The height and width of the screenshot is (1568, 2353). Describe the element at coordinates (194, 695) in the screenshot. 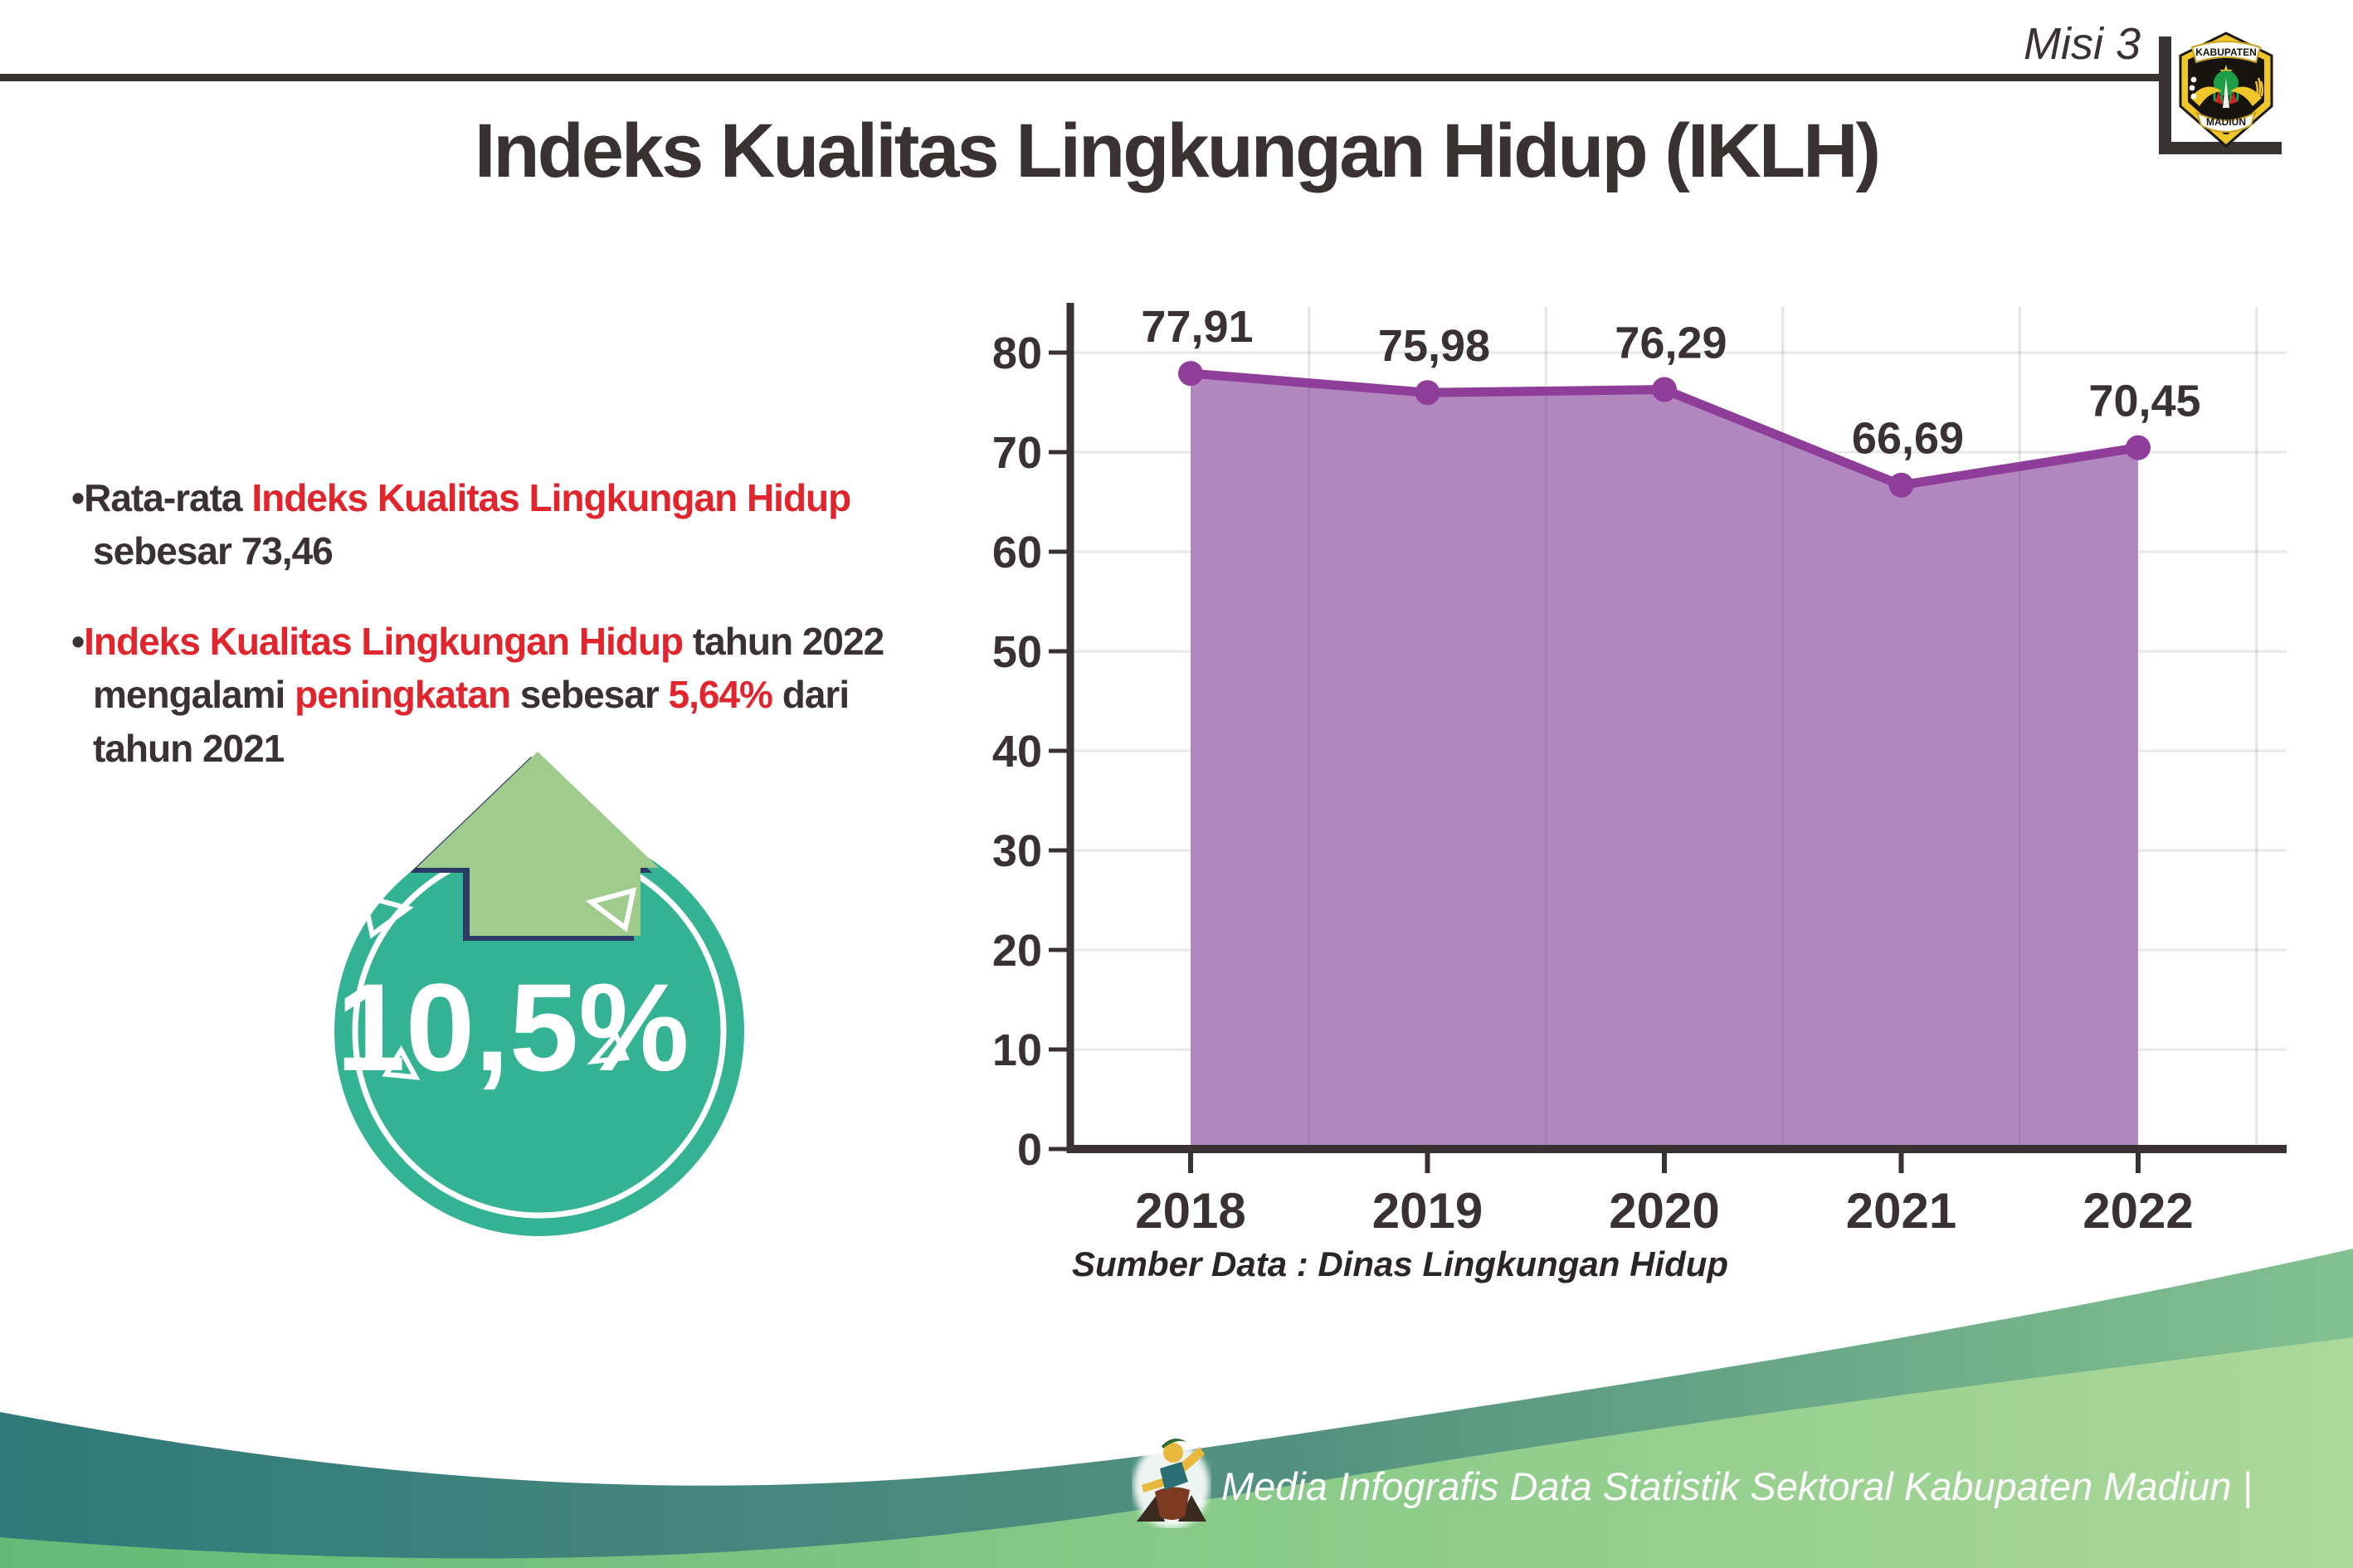

I see `bullet-text-segment: mengalami` at that location.